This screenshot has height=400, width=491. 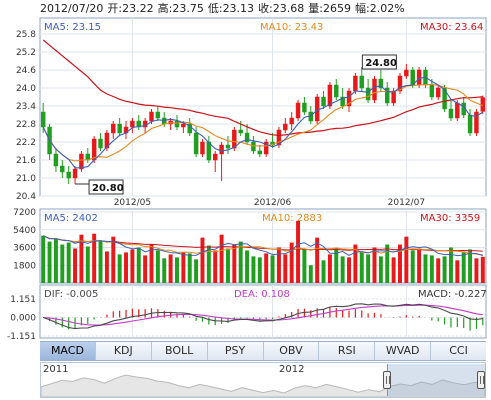 I want to click on volume-y-tick: 3600, so click(x=24, y=249).